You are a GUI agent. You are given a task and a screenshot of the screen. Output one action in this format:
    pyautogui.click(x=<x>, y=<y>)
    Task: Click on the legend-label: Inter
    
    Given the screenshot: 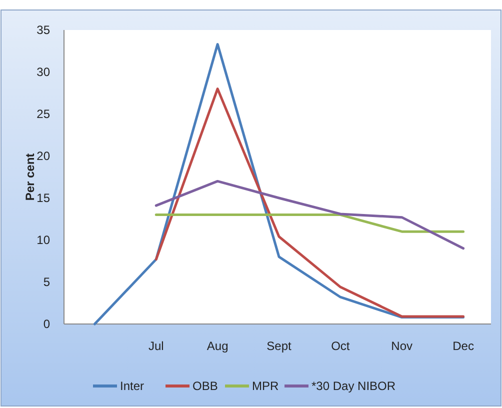 What is the action you would take?
    pyautogui.click(x=132, y=386)
    